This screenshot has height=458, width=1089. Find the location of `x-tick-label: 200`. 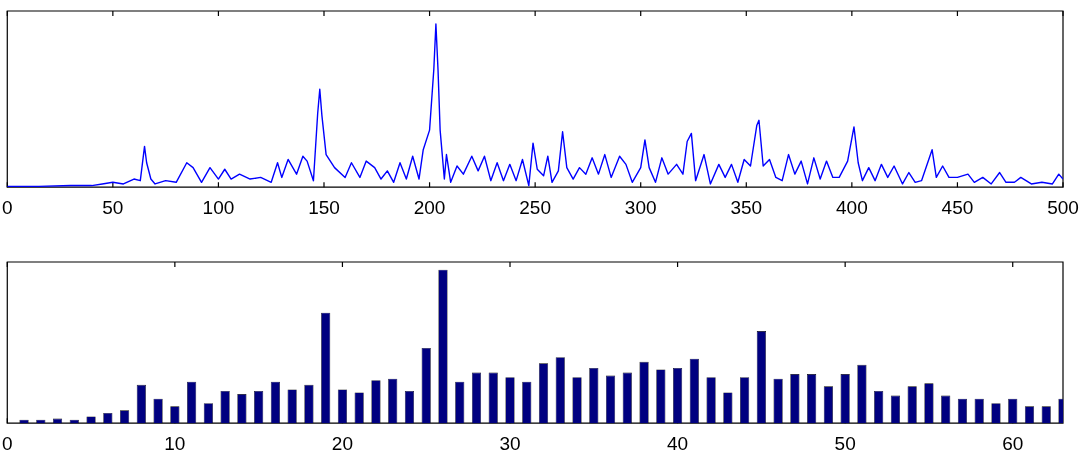

x-tick-label: 200 is located at coordinates (429, 207).